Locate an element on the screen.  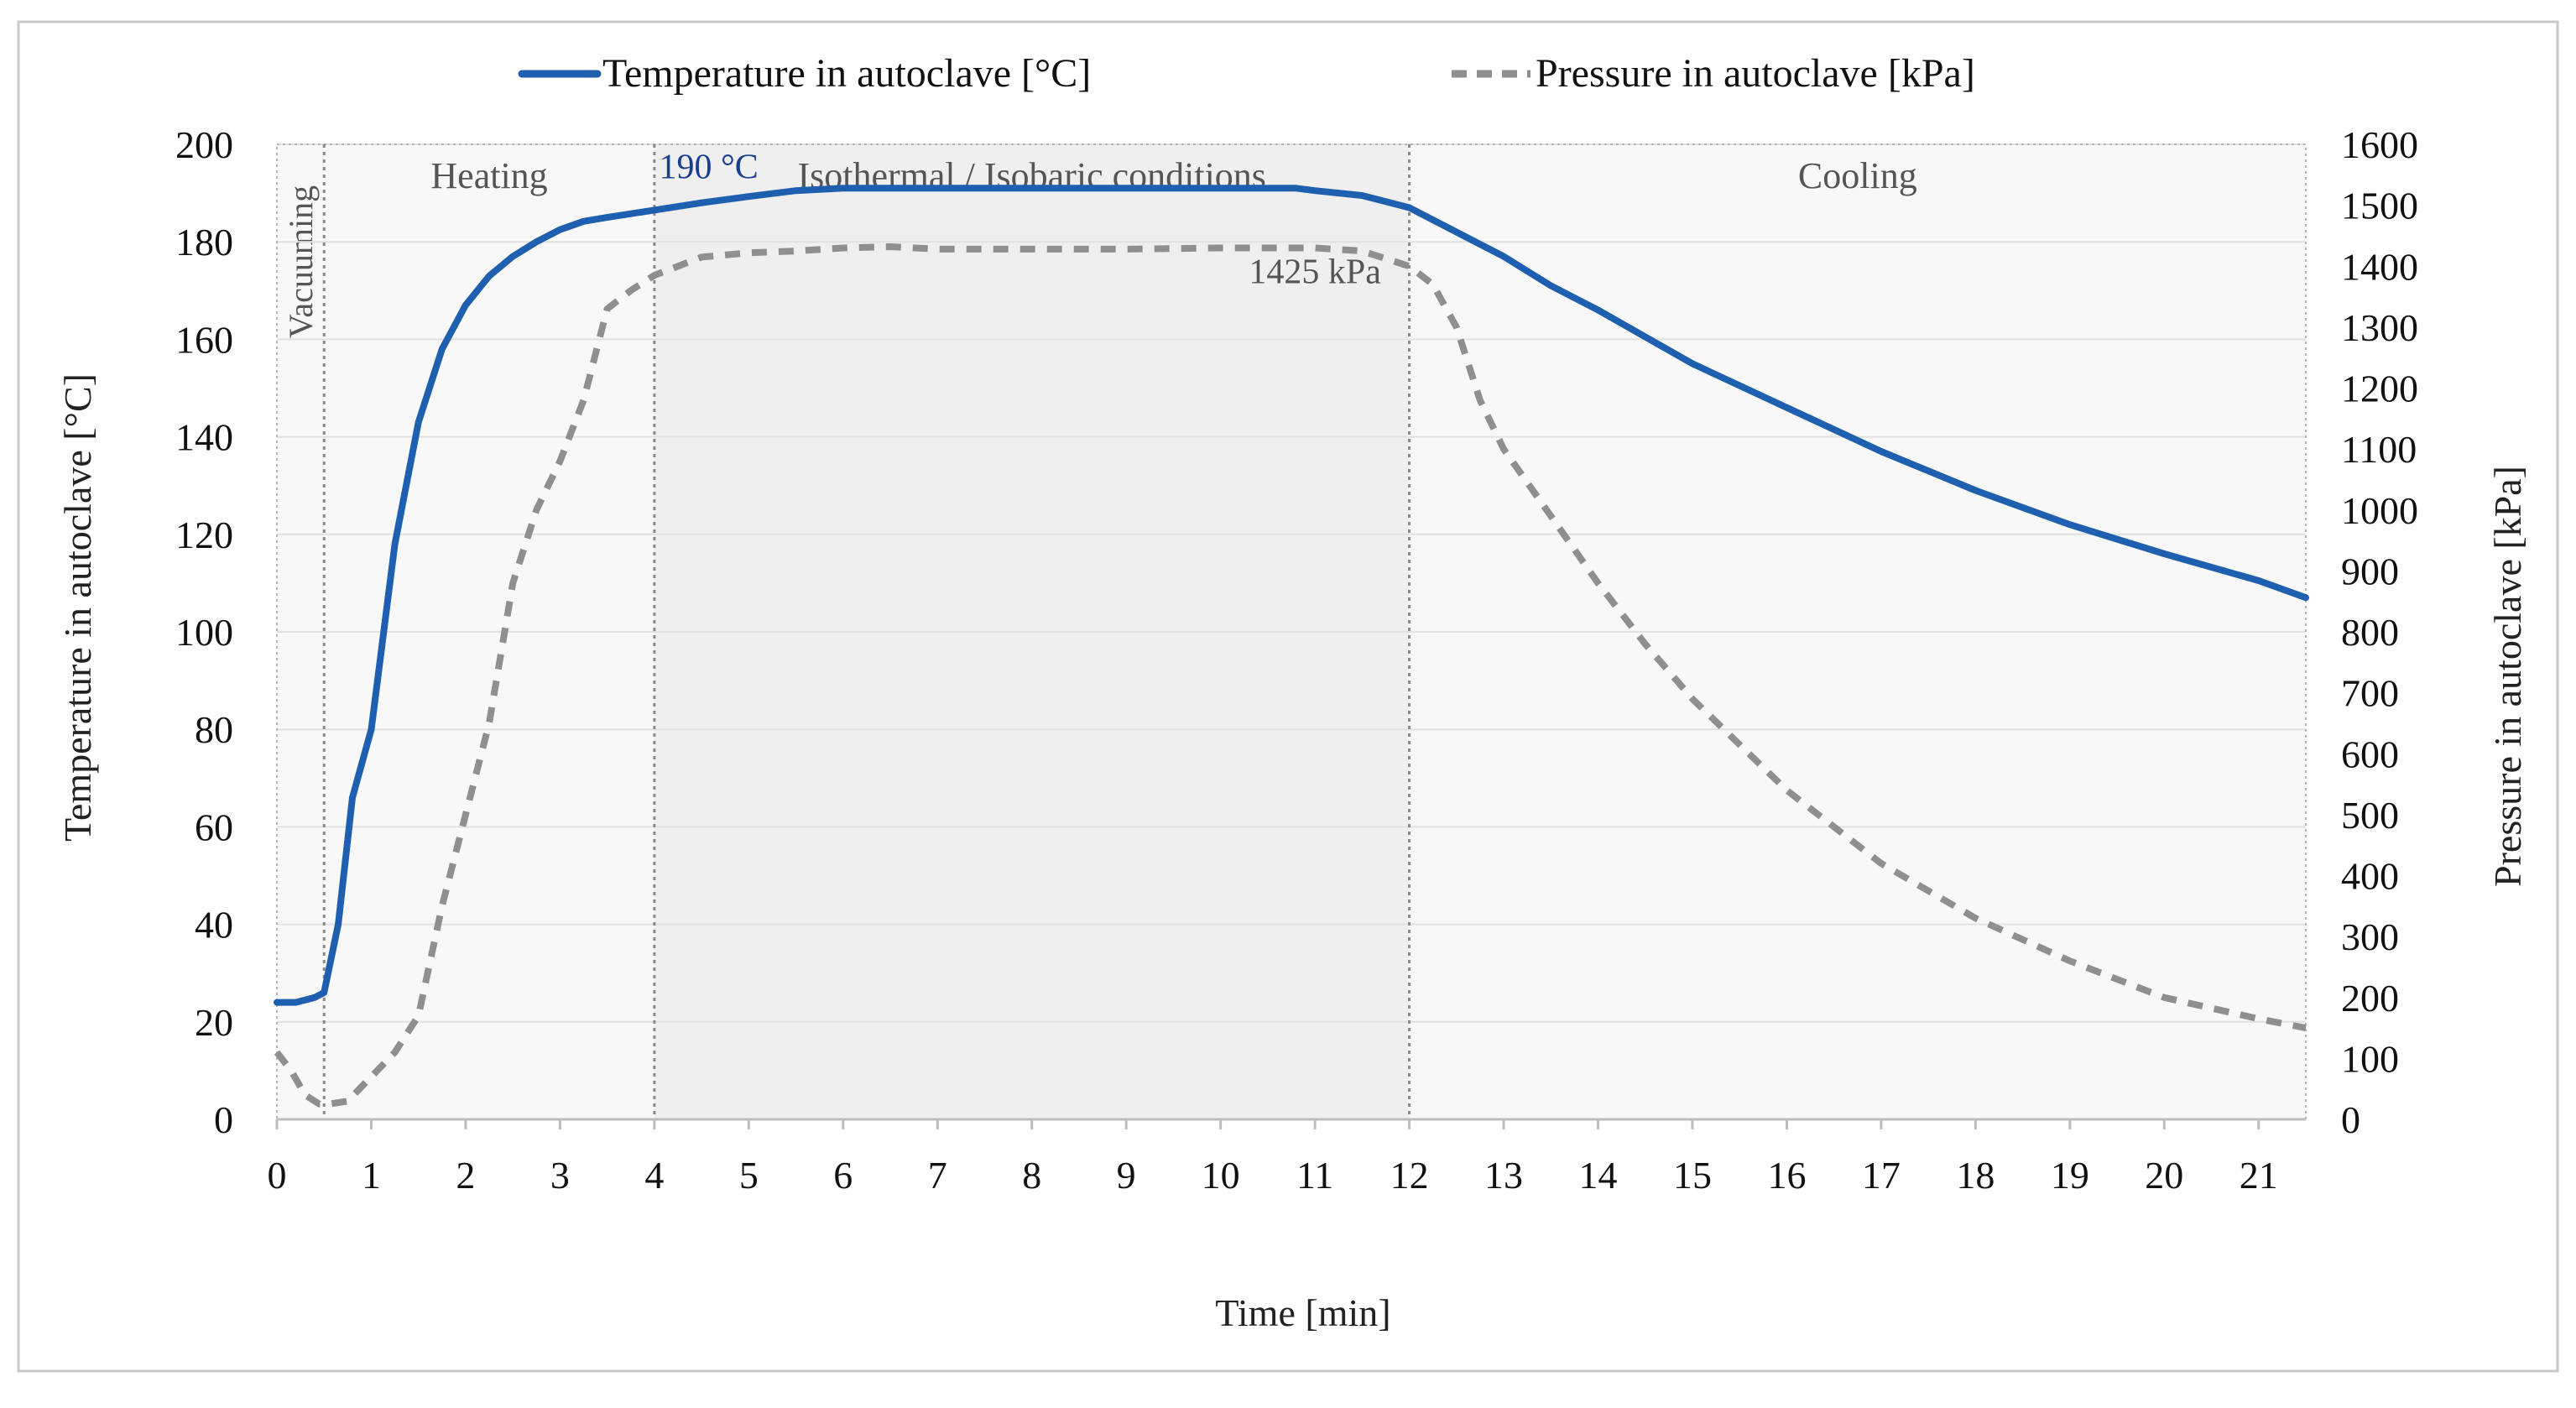
y2-tick-label: 1600 is located at coordinates (2379, 144).